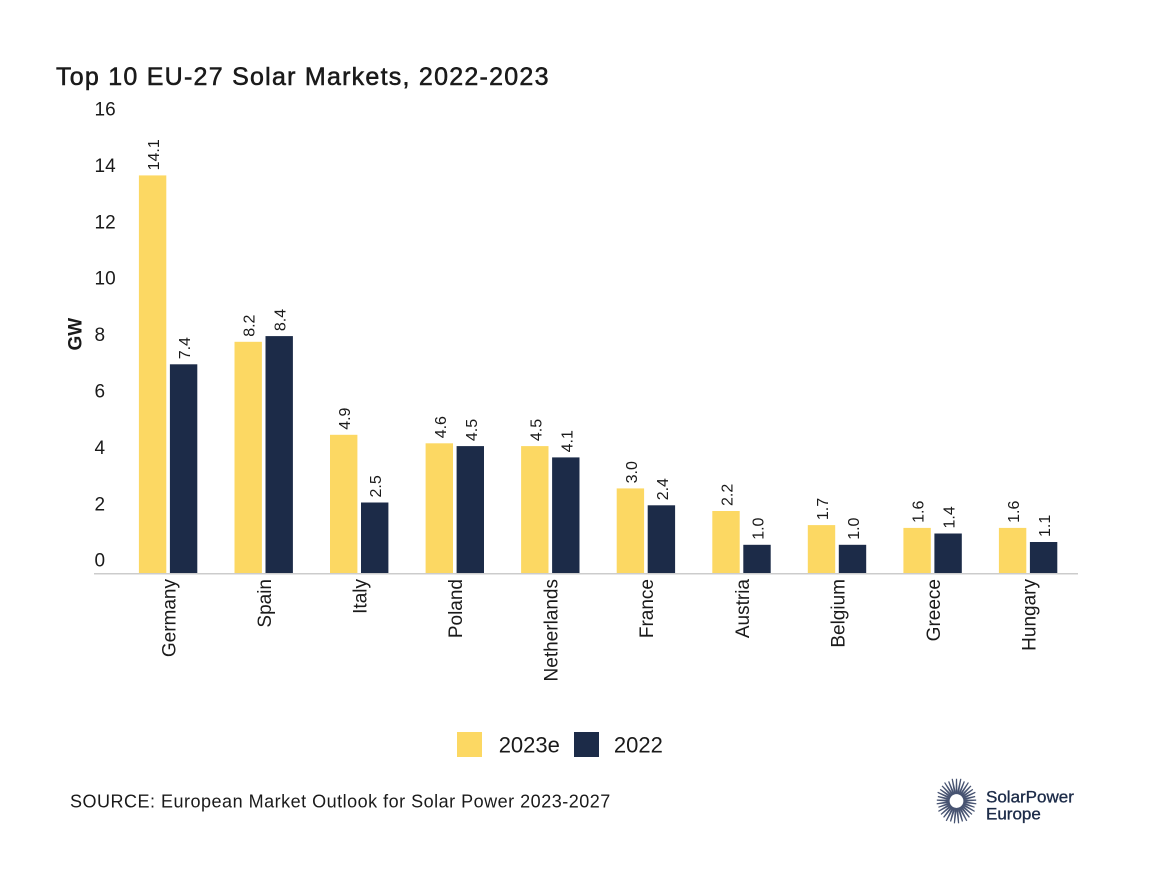  I want to click on svg-text: 14, so click(106, 166).